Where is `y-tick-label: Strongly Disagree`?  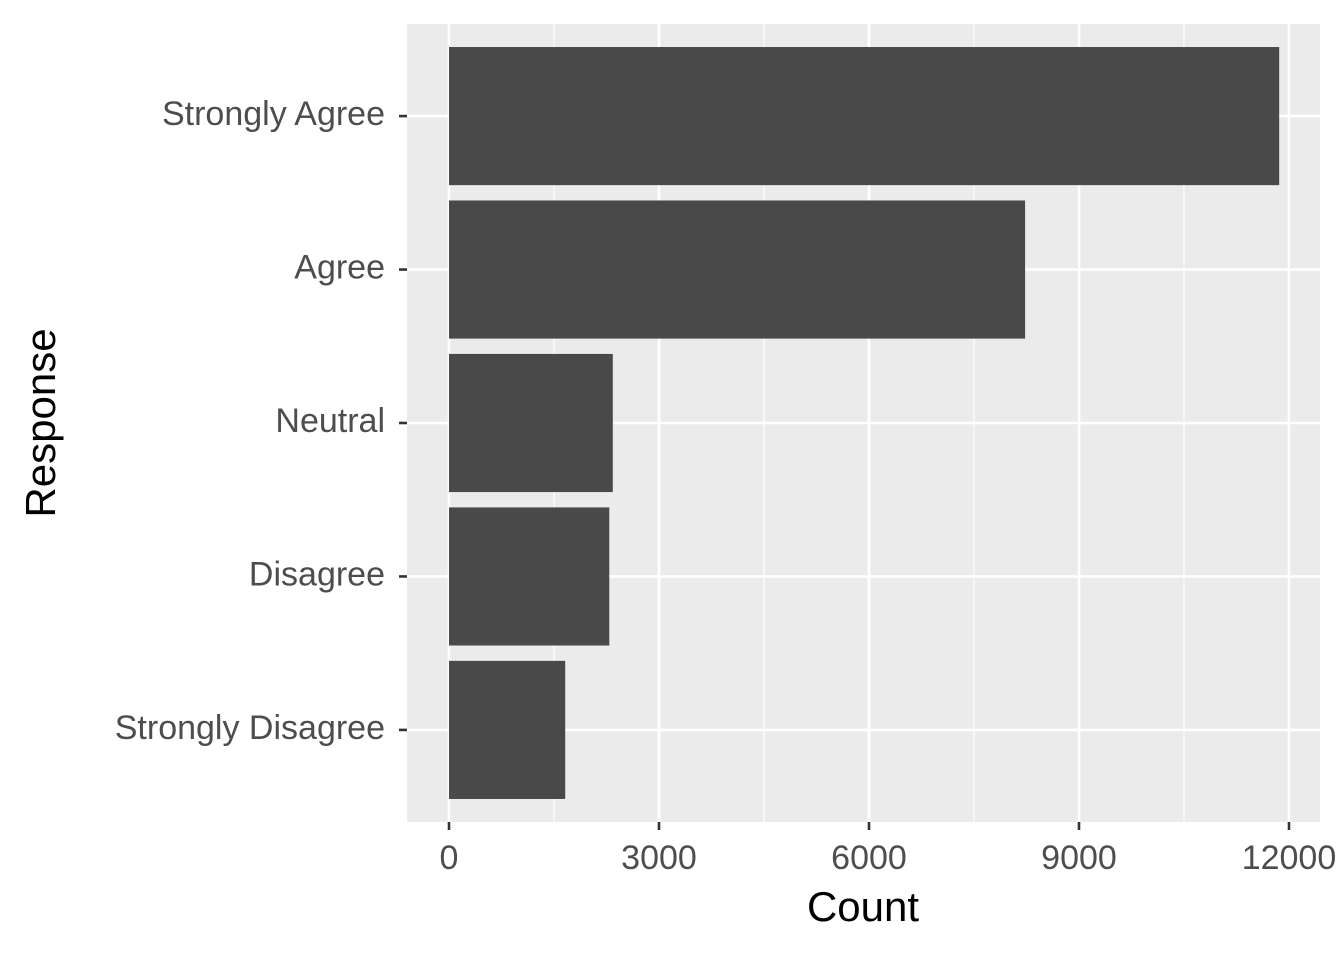
y-tick-label: Strongly Disagree is located at coordinates (250, 728).